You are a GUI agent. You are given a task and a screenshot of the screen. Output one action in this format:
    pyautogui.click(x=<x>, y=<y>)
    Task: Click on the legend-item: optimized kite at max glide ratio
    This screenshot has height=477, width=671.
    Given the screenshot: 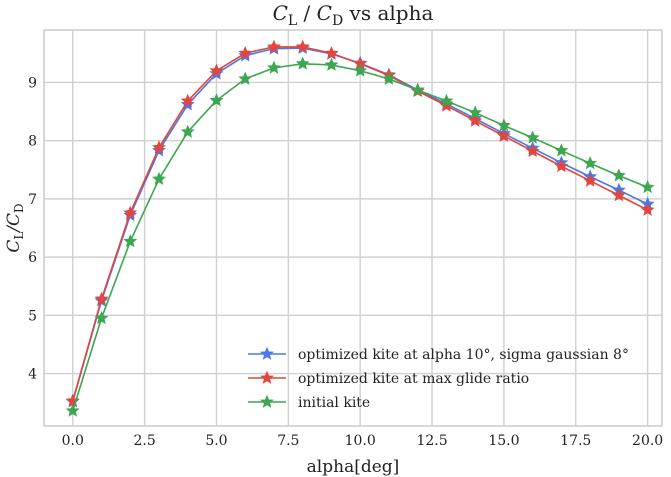 What is the action you would take?
    pyautogui.click(x=388, y=378)
    